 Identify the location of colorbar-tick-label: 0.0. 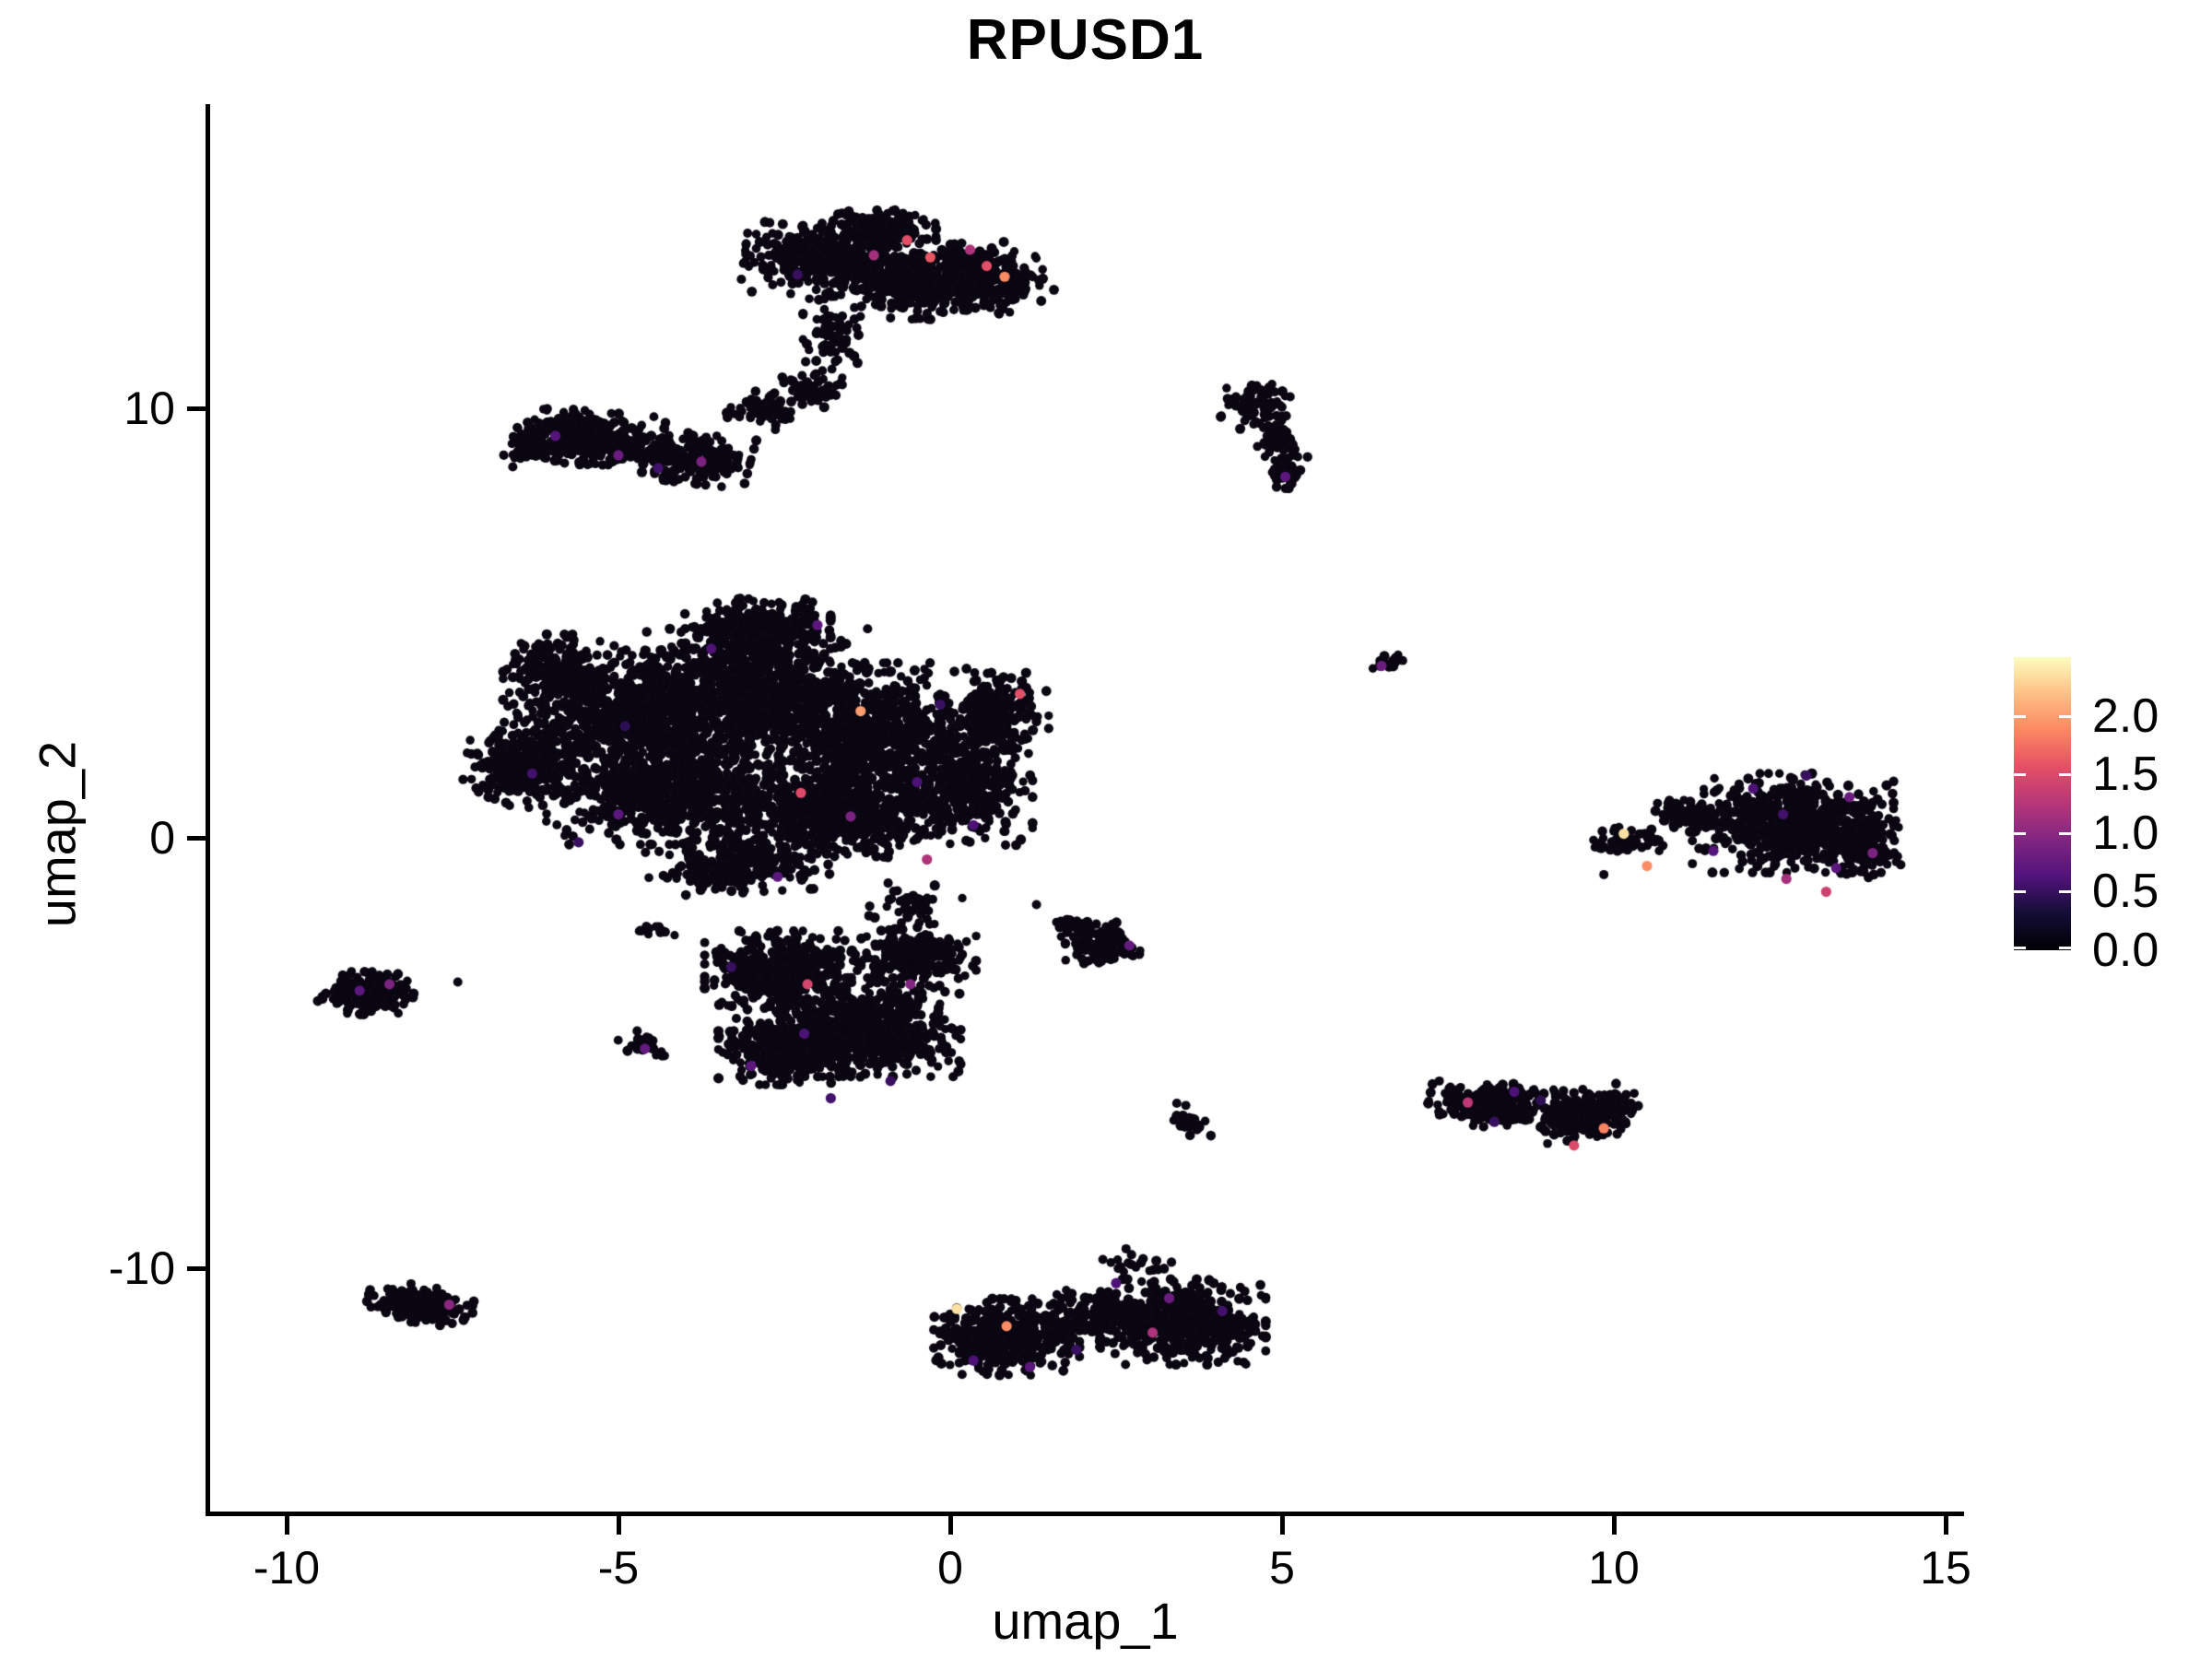
(2125, 950).